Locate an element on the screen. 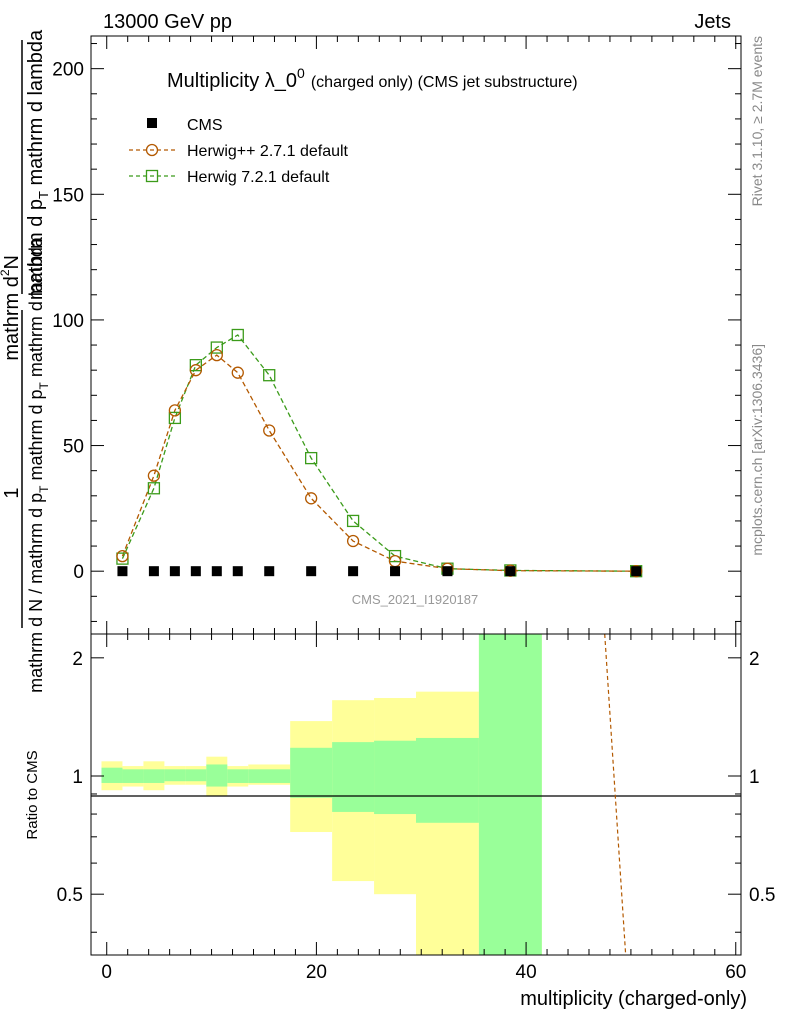  header-left-label: 13000 GeV pp is located at coordinates (167, 22).